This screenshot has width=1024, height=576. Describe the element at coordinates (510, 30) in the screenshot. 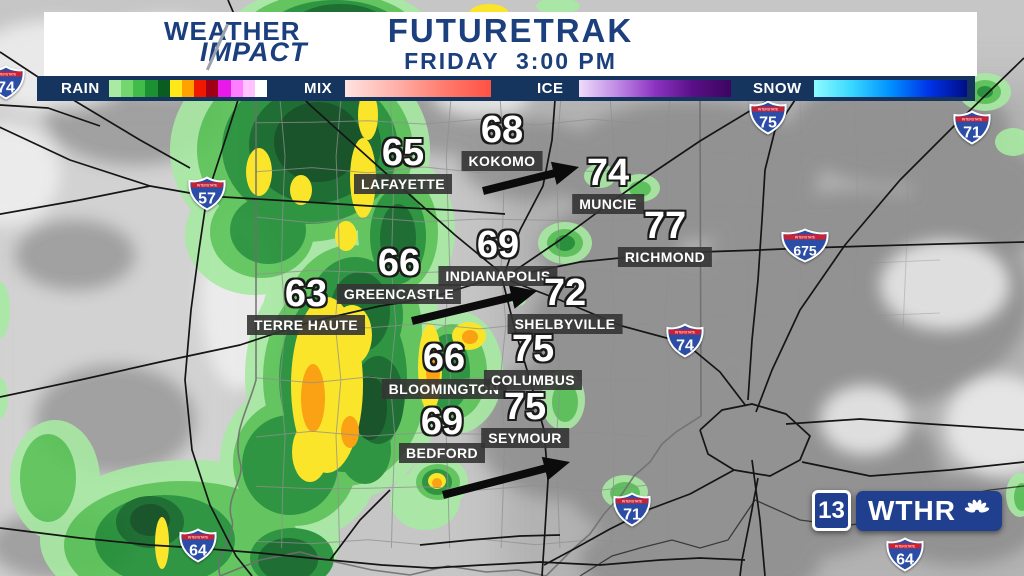

I see `page-title: FUTURETRAK` at that location.